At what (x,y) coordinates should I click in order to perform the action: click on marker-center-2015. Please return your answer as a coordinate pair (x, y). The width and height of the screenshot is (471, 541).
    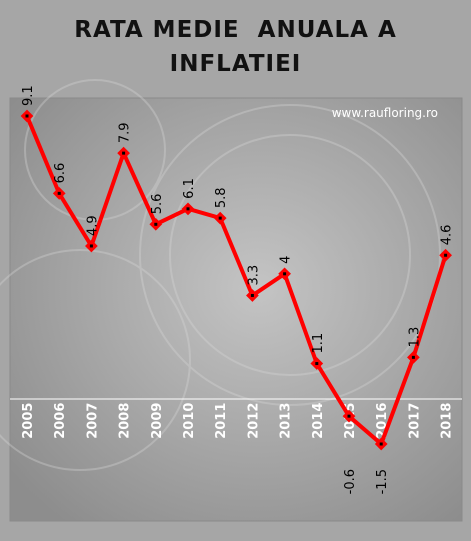
    Looking at the image, I should click on (349, 416).